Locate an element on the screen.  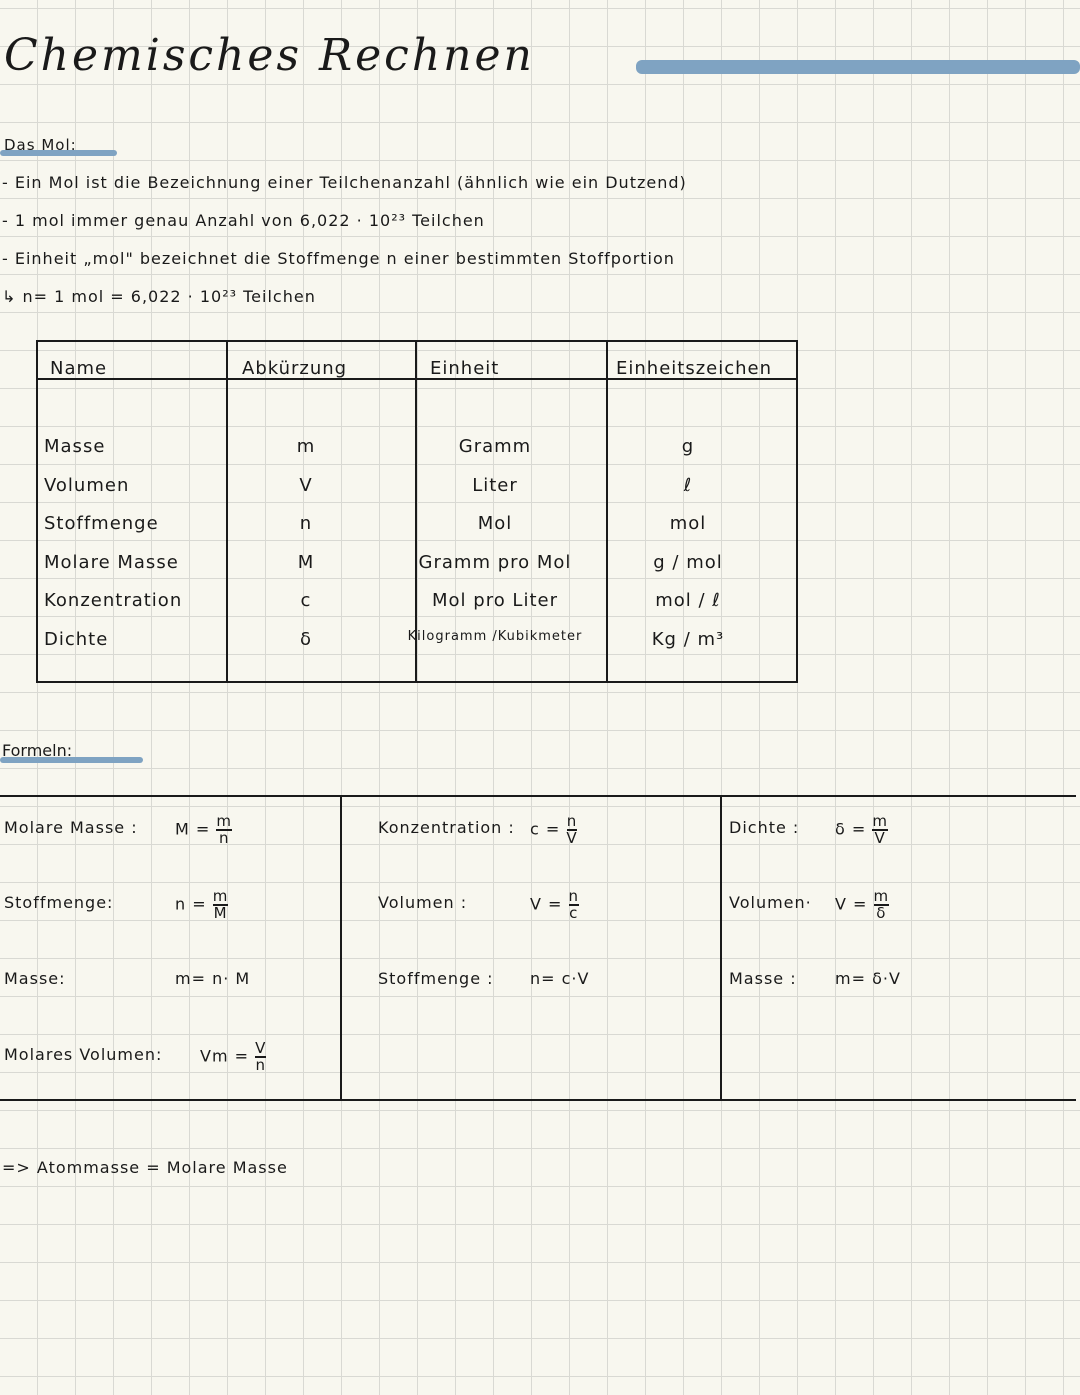
formula-label: Dichte : is located at coordinates (764, 827).